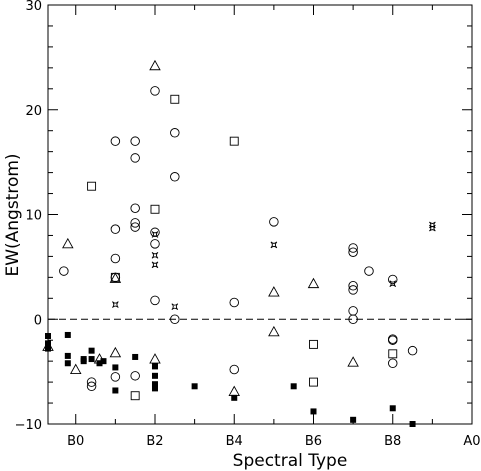  What do you see at coordinates (75, 441) in the screenshot?
I see `x-tick-label: B0` at bounding box center [75, 441].